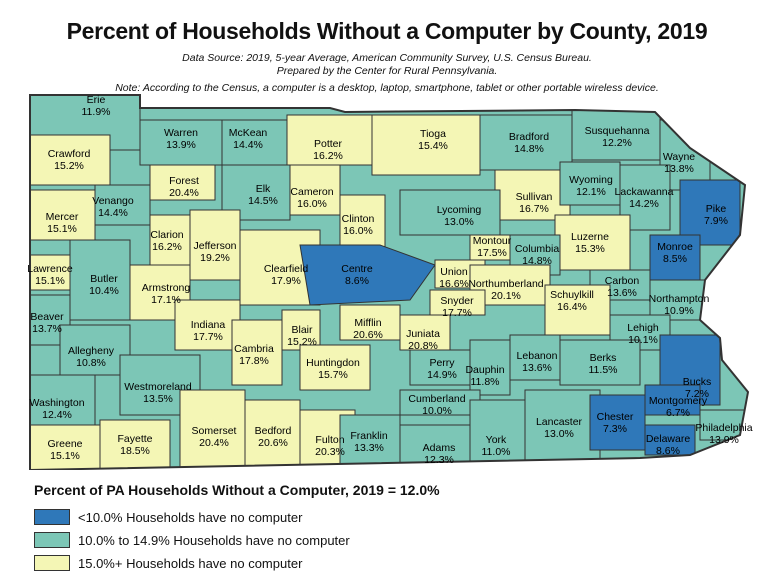 Image resolution: width=774 pixels, height=582 pixels. Describe the element at coordinates (615, 417) in the screenshot. I see `county-label-chester: Chester` at that location.